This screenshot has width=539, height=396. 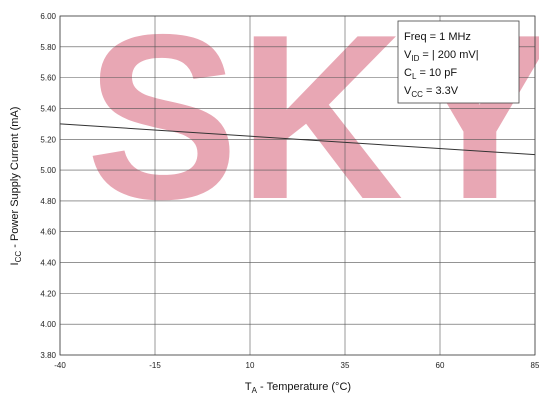 I want to click on condition-freq: Freq = 1 MHz, so click(x=437, y=37).